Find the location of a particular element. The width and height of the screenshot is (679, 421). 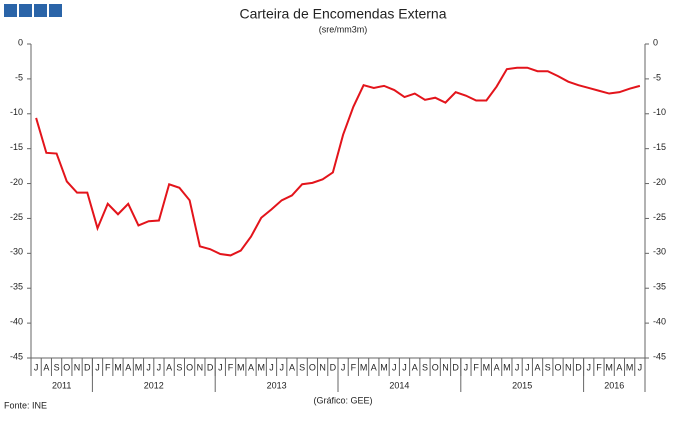

source: Fonte: INE is located at coordinates (25, 405).